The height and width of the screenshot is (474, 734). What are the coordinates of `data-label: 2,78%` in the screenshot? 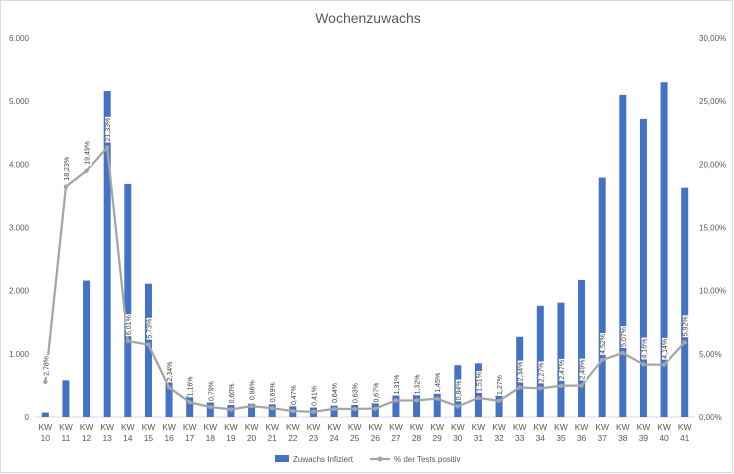 It's located at (46, 366).